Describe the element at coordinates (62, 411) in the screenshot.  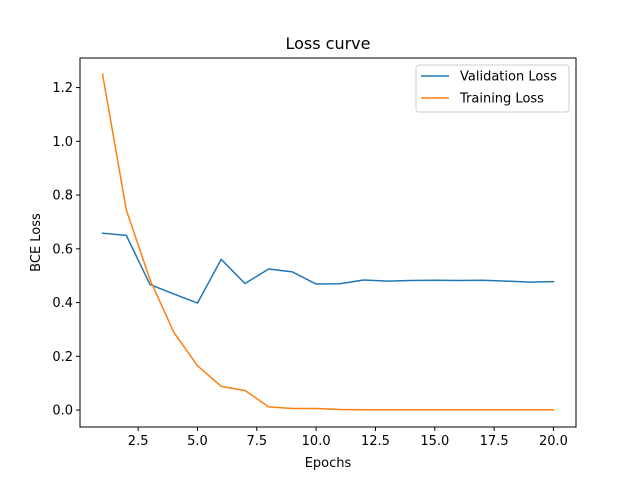
I see `y-tick-label: 0.0` at that location.